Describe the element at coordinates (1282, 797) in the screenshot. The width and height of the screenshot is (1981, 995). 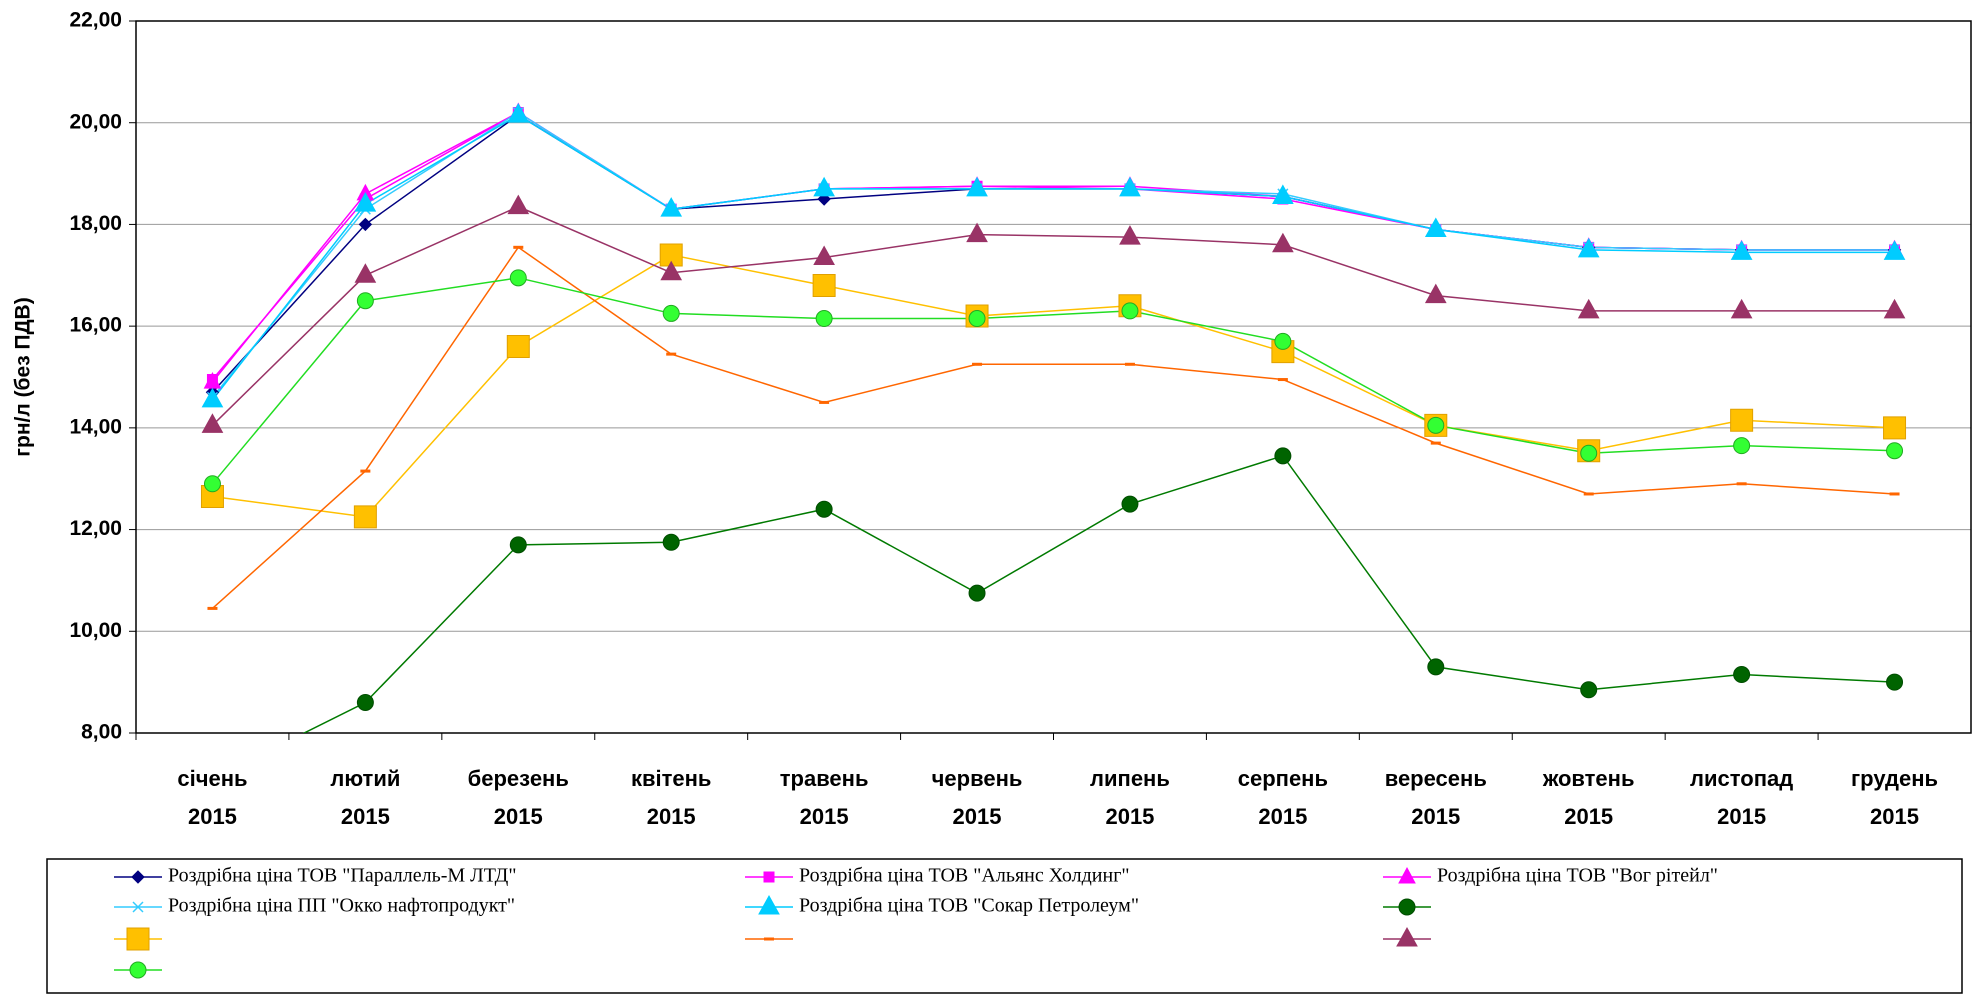
I see `x-tick-label: серпень 2015` at that location.